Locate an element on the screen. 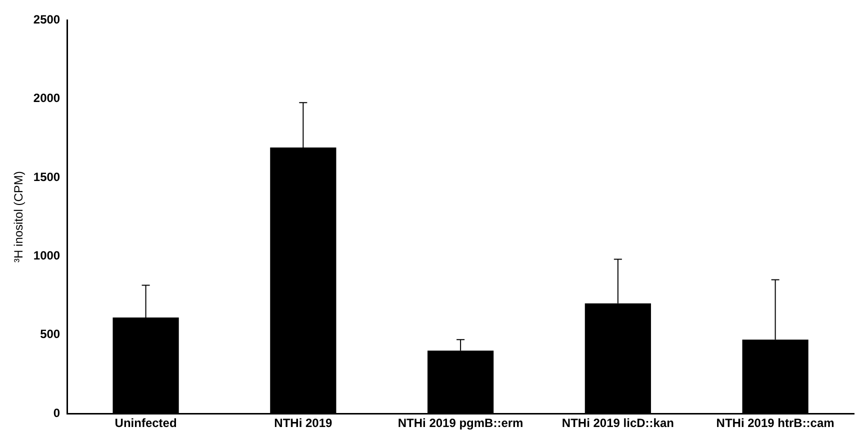  x-tick-label: NTHi 2019 is located at coordinates (303, 423).